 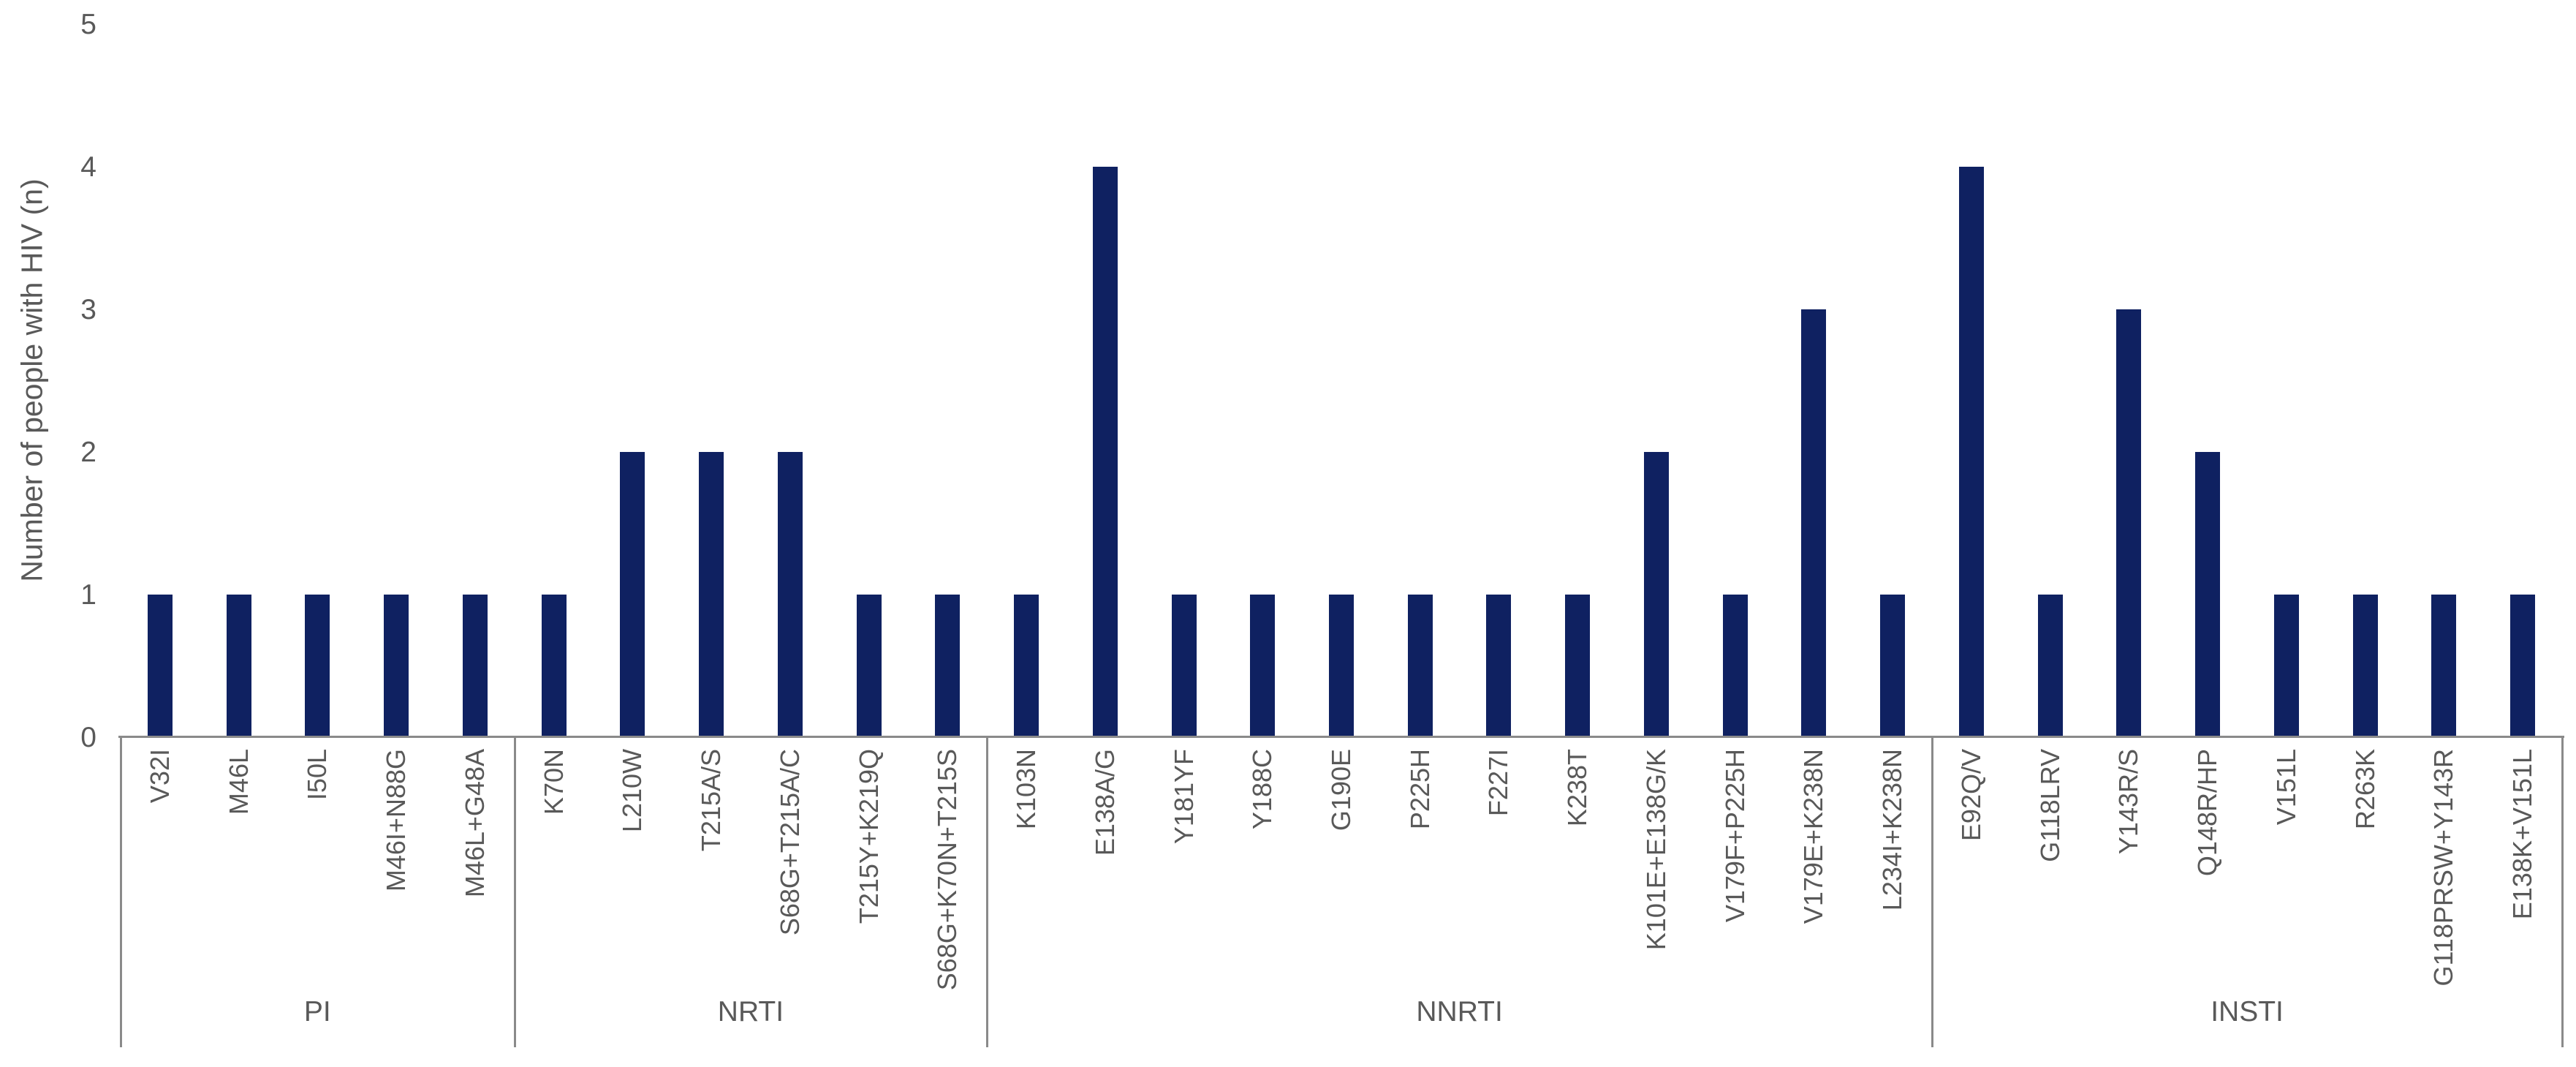 I want to click on x-axis-label: Q148R/HP, so click(x=2207, y=813).